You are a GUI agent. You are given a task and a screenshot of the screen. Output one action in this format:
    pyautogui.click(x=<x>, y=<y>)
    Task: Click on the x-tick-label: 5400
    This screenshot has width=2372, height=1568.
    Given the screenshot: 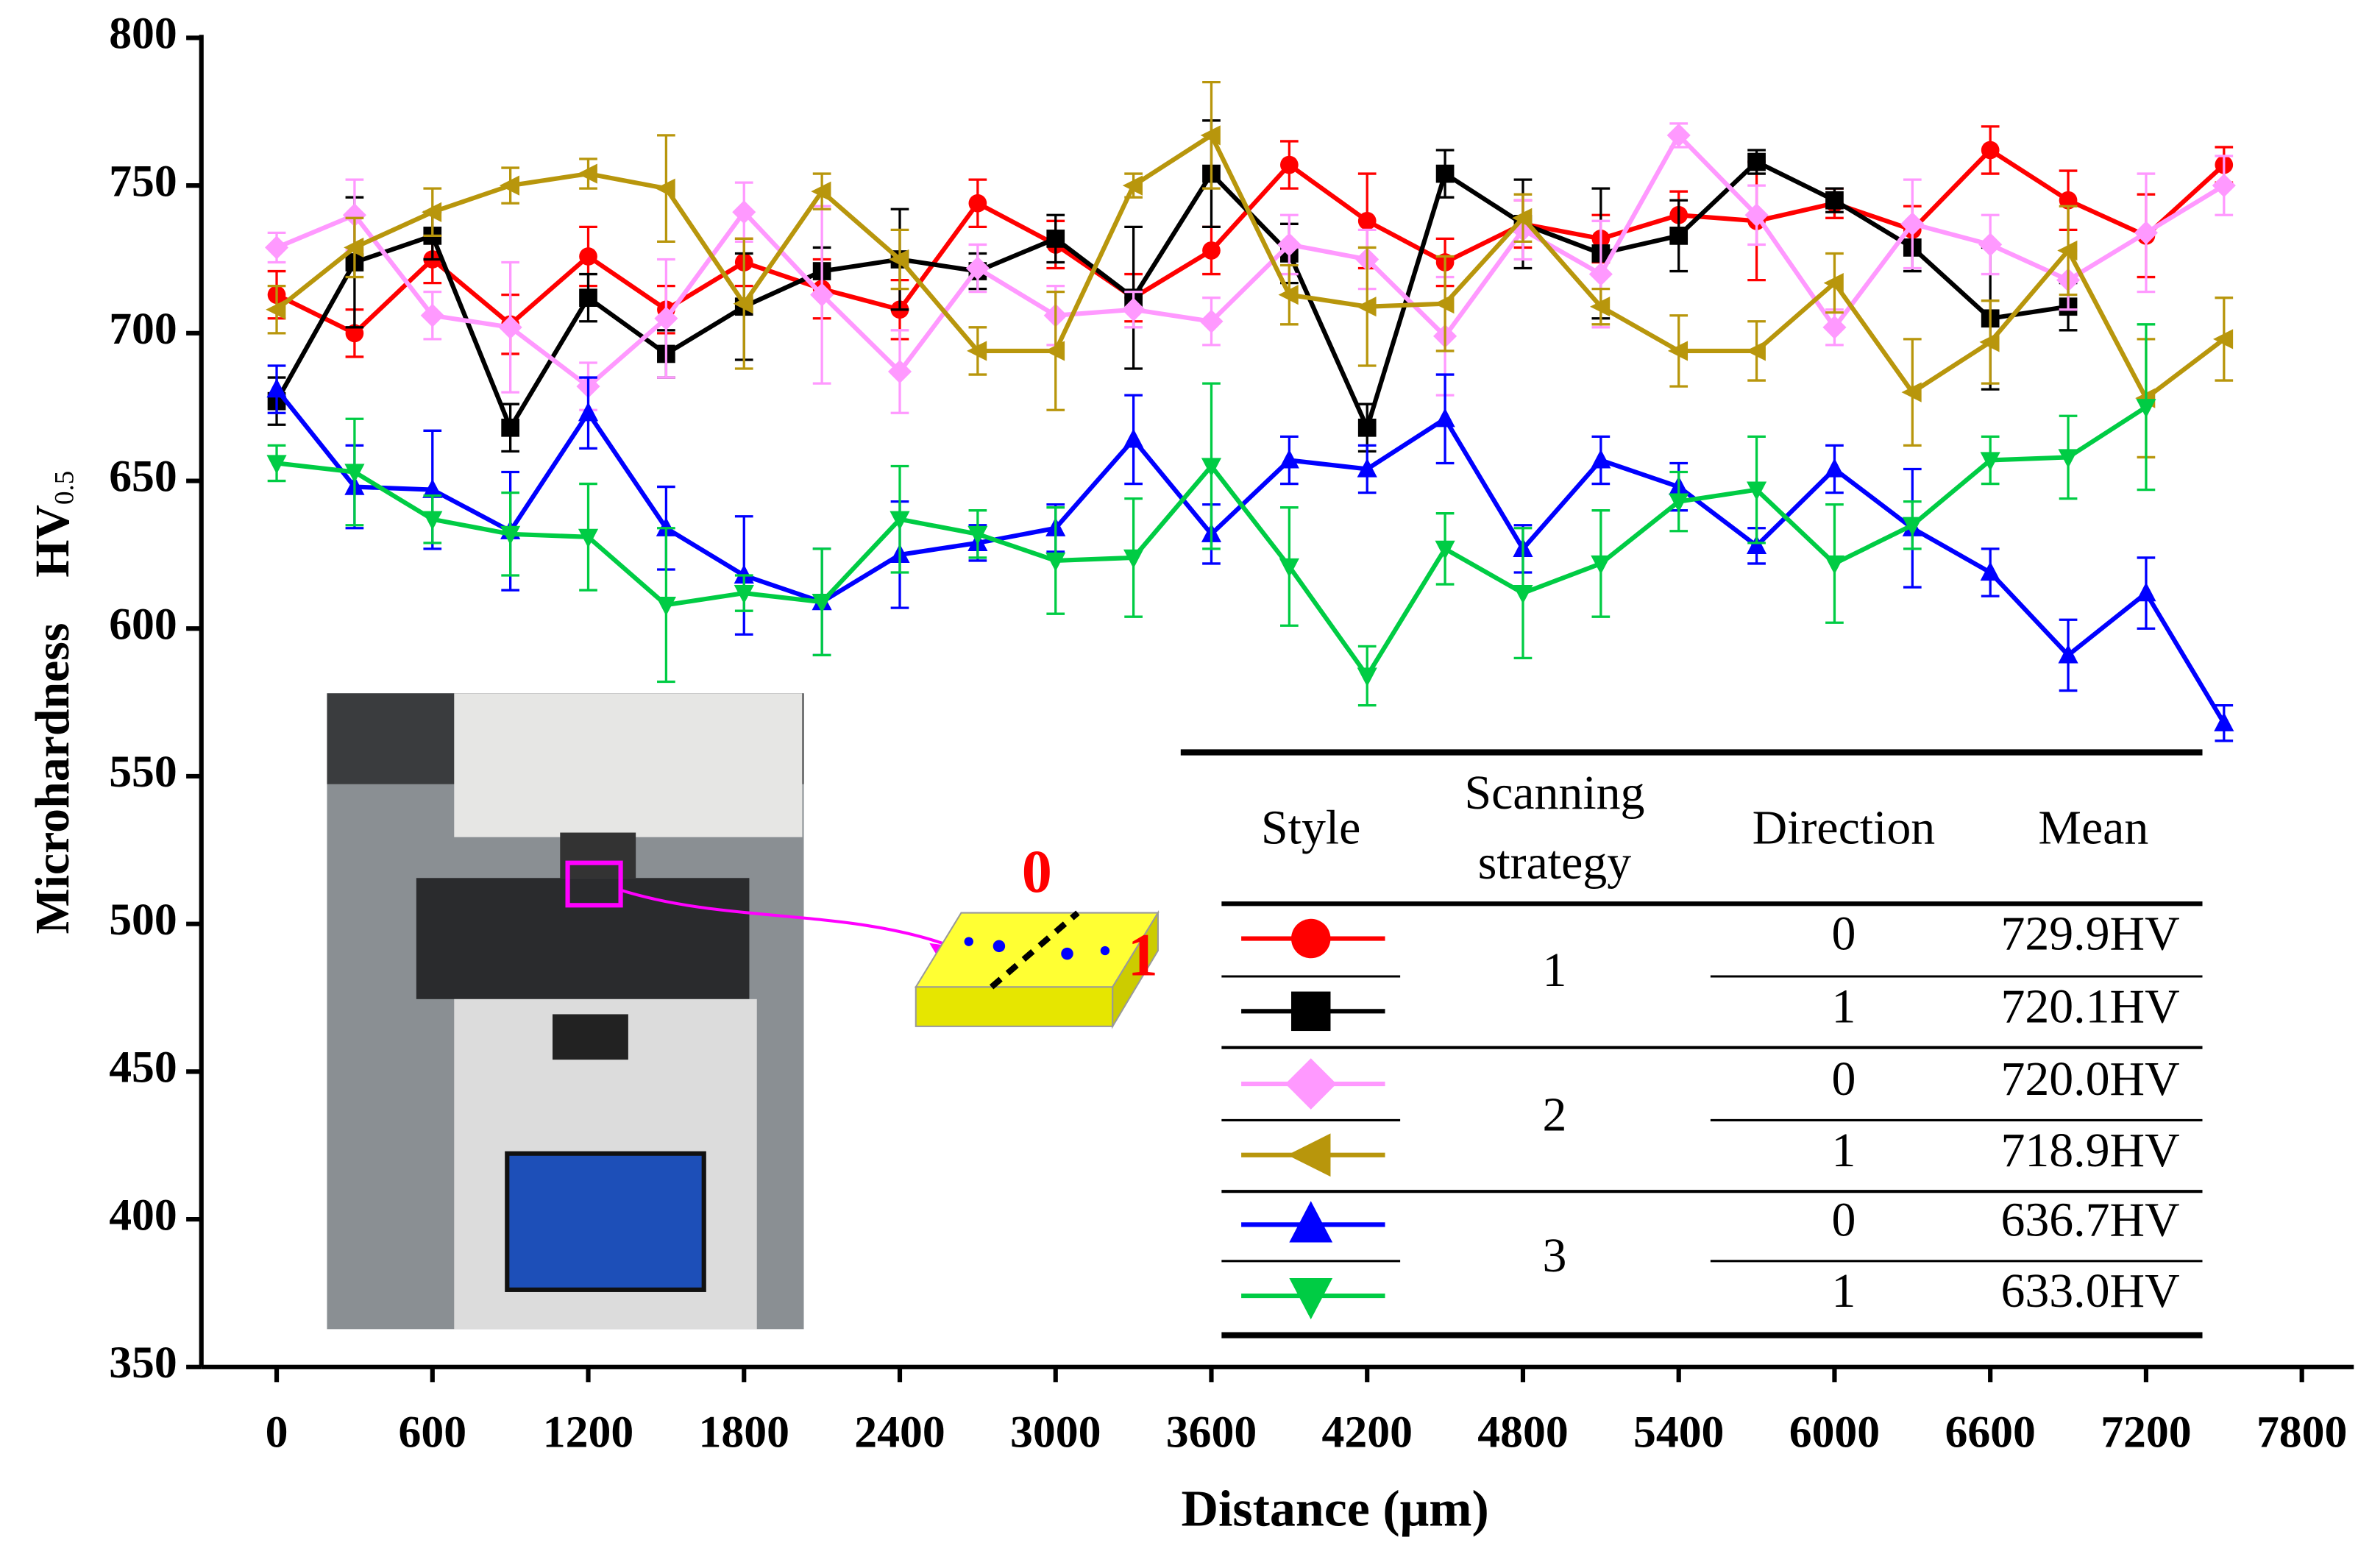 What is the action you would take?
    pyautogui.click(x=1678, y=1433)
    